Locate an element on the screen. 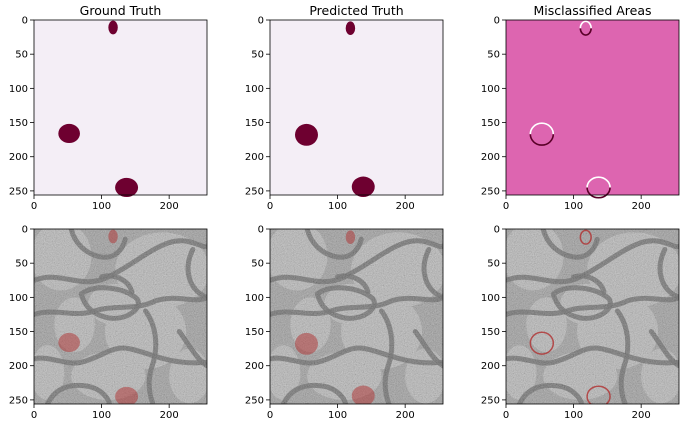 Image resolution: width=686 pixels, height=427 pixels. panel-2: Predicted Truth 0 100 200 0 50 100 150 200 250 is located at coordinates (344, 107).